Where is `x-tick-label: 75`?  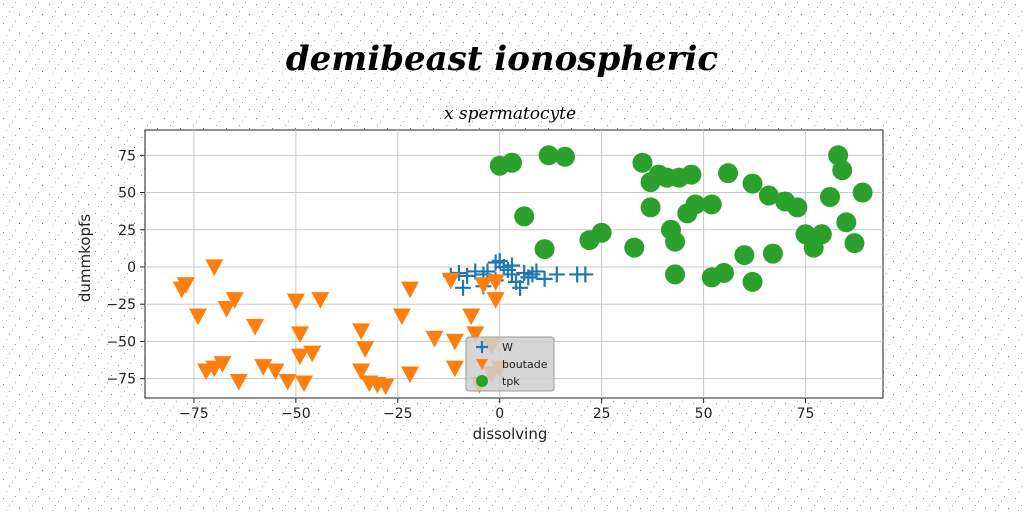 x-tick-label: 75 is located at coordinates (806, 414).